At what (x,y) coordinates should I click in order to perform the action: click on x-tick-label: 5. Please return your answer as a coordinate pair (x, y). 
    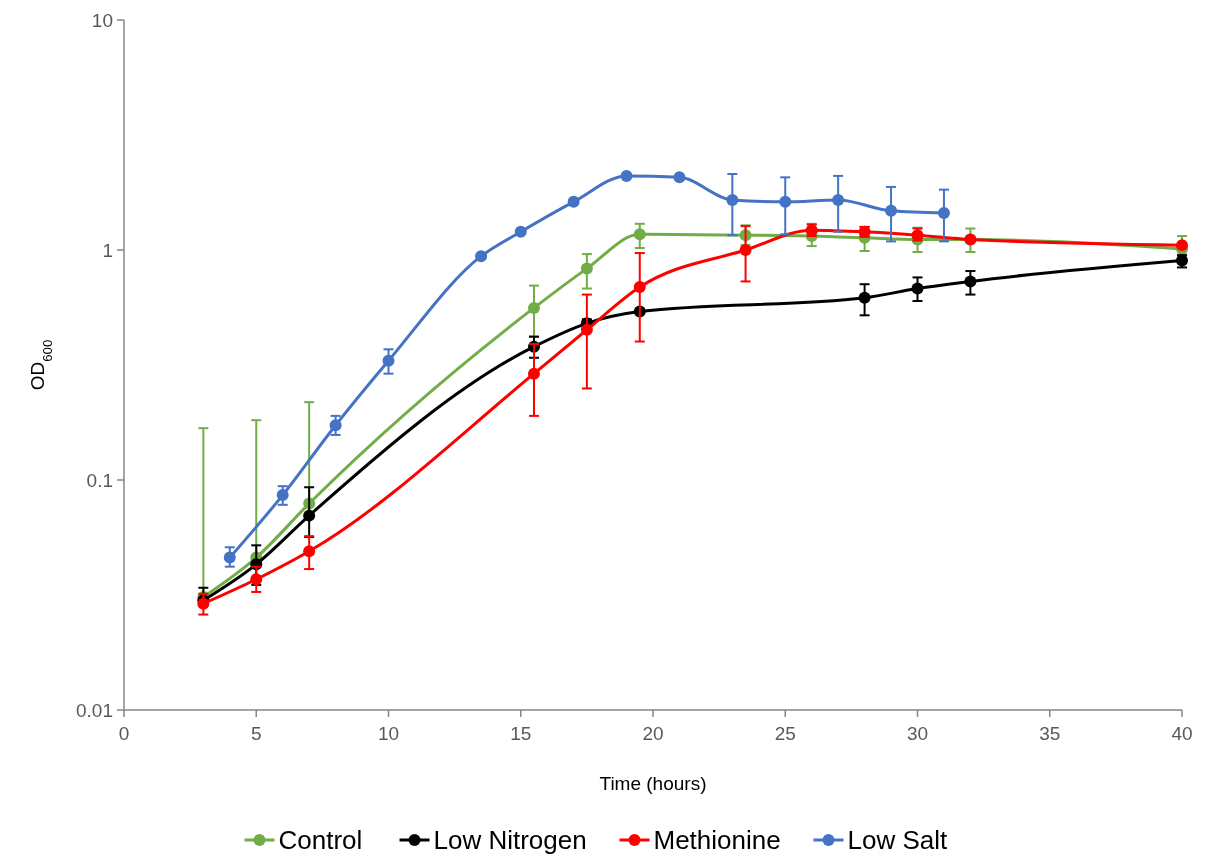
    Looking at the image, I should click on (256, 733).